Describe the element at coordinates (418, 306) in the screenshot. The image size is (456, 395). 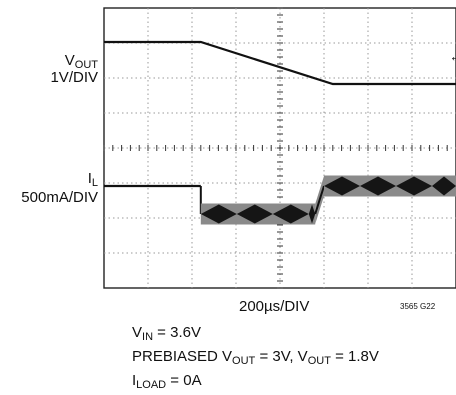
I see `figure-id: 3565 G22` at that location.